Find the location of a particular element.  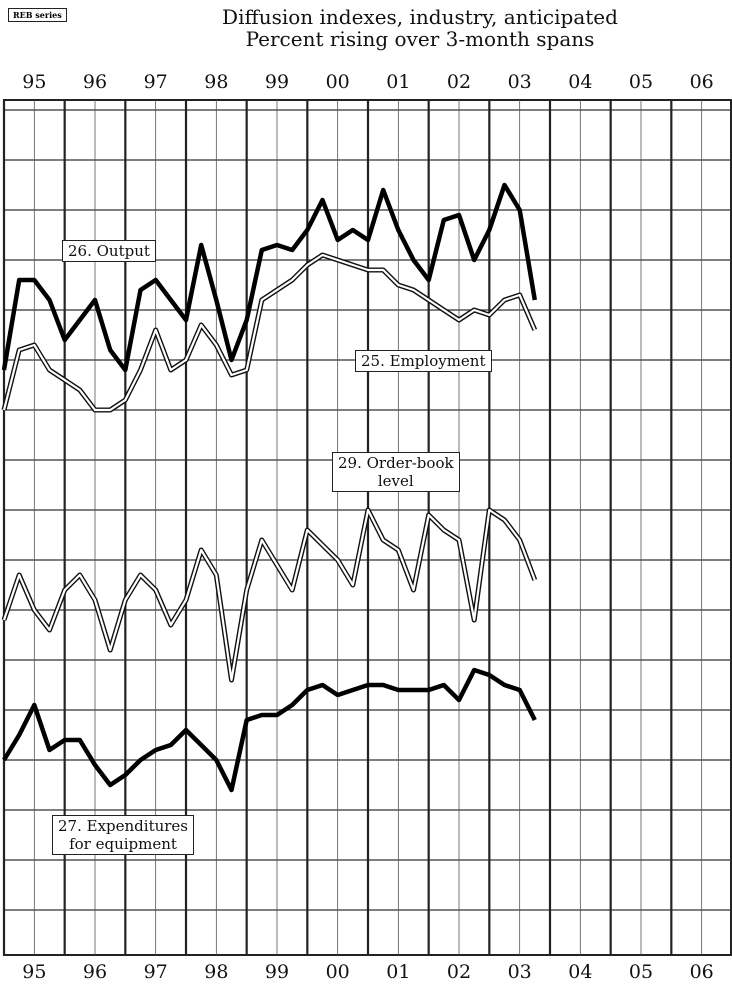

x-tick-label-bottom: 00 is located at coordinates (338, 972).